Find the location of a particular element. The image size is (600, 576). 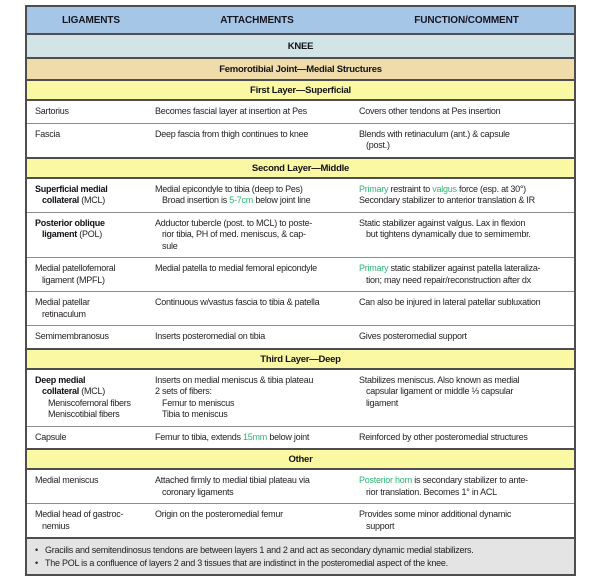

cell-attachment: Femur to tibia, extends 15mm below joint is located at coordinates (257, 438).